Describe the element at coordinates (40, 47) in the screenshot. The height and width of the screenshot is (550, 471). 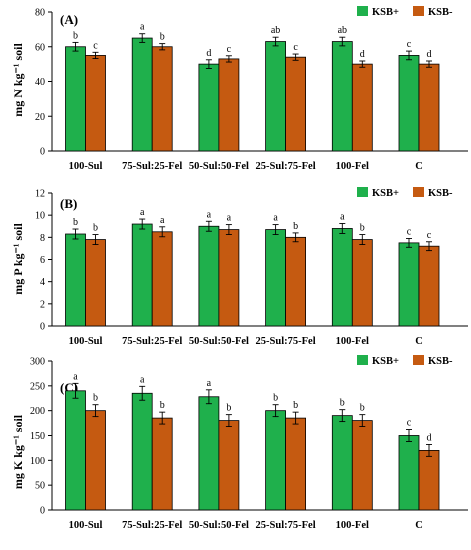
I see `y-tick-label: 60` at that location.